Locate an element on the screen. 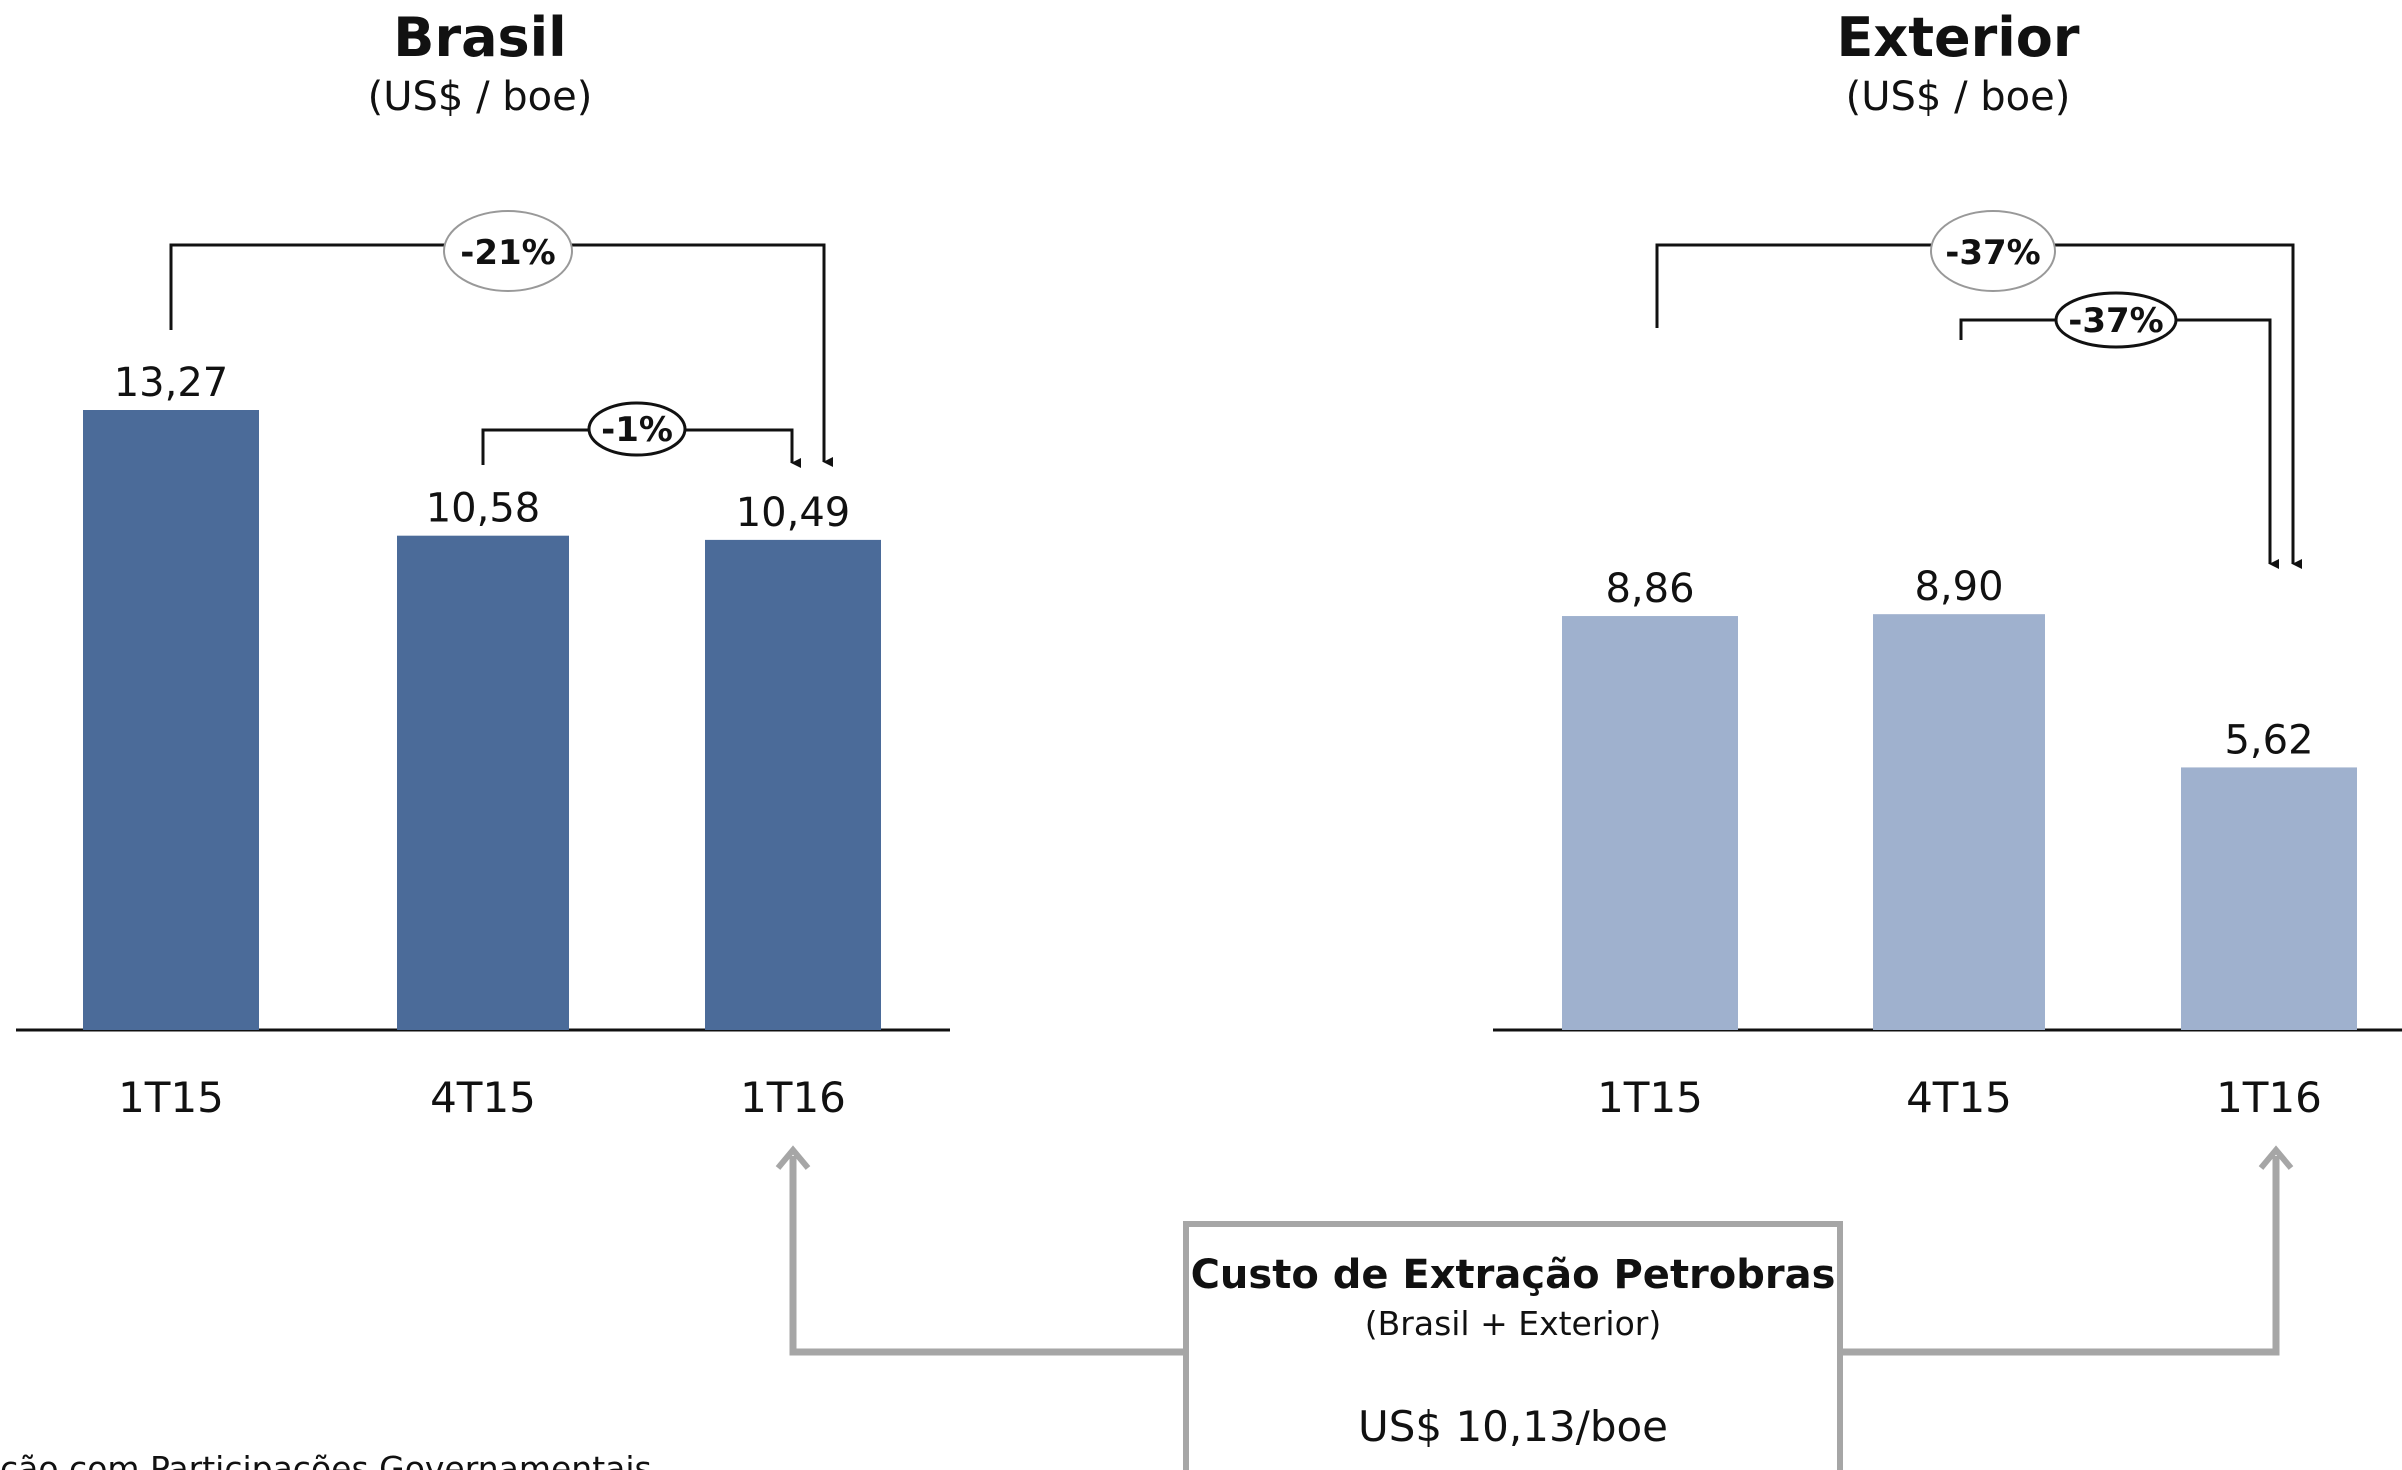 The height and width of the screenshot is (1470, 2402). bar-brasil-1t16 is located at coordinates (793, 784).